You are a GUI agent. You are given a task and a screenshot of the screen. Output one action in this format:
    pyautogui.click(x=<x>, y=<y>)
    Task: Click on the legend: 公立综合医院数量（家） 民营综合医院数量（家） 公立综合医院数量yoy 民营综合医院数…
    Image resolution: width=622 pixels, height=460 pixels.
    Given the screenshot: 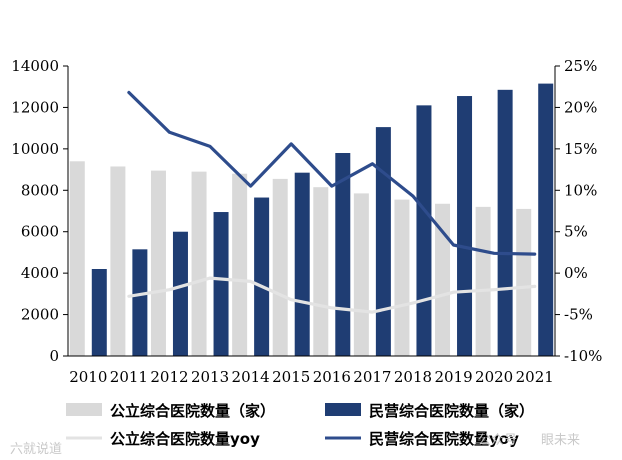 What is the action you would take?
    pyautogui.click(x=300, y=425)
    